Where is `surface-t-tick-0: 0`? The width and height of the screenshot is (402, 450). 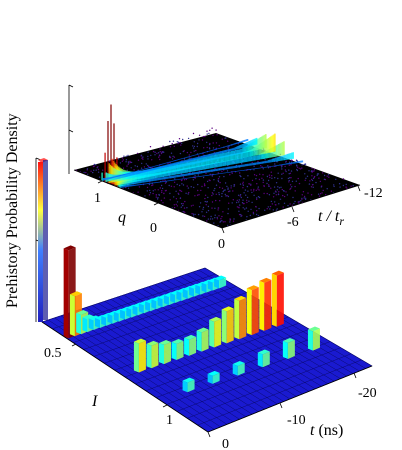 surface-t-tick-0: 0 is located at coordinates (221, 244).